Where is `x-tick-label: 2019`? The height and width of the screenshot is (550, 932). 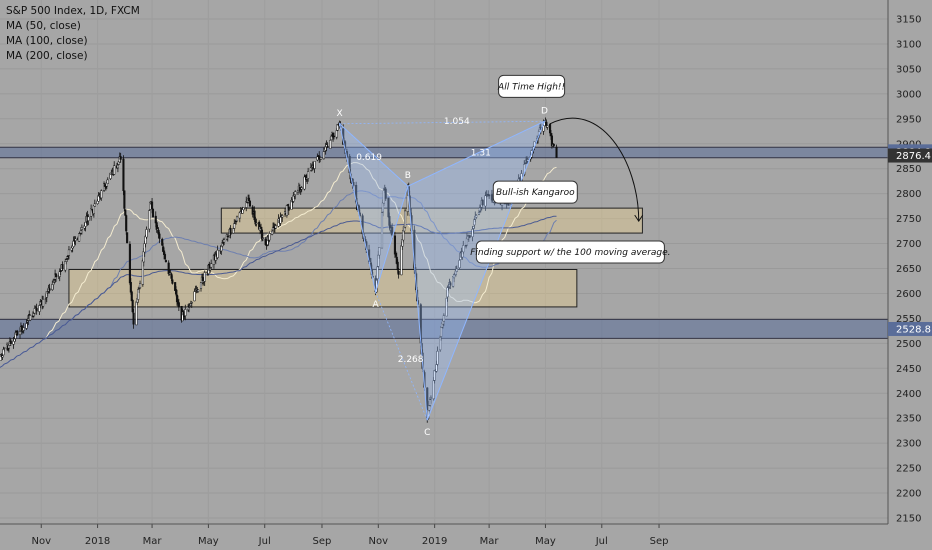 x-tick-label: 2019 is located at coordinates (434, 541).